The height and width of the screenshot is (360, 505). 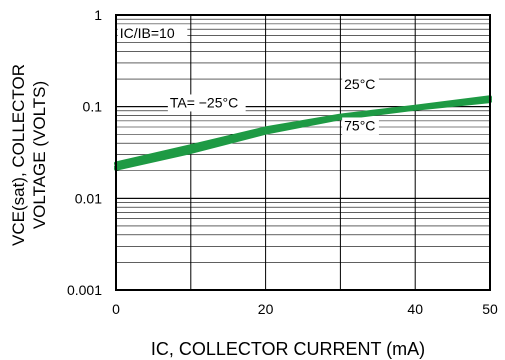 I want to click on x-tick-label-50: 50, so click(x=490, y=309).